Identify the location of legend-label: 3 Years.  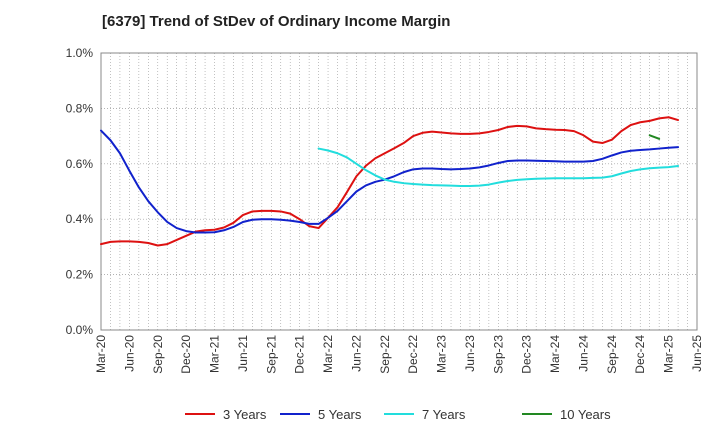
(245, 414).